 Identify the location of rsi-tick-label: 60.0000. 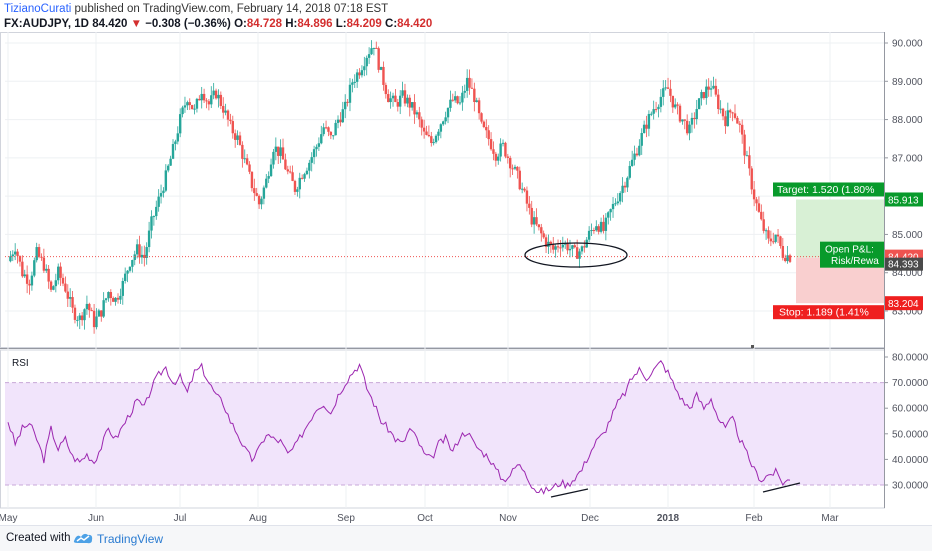
(910, 409).